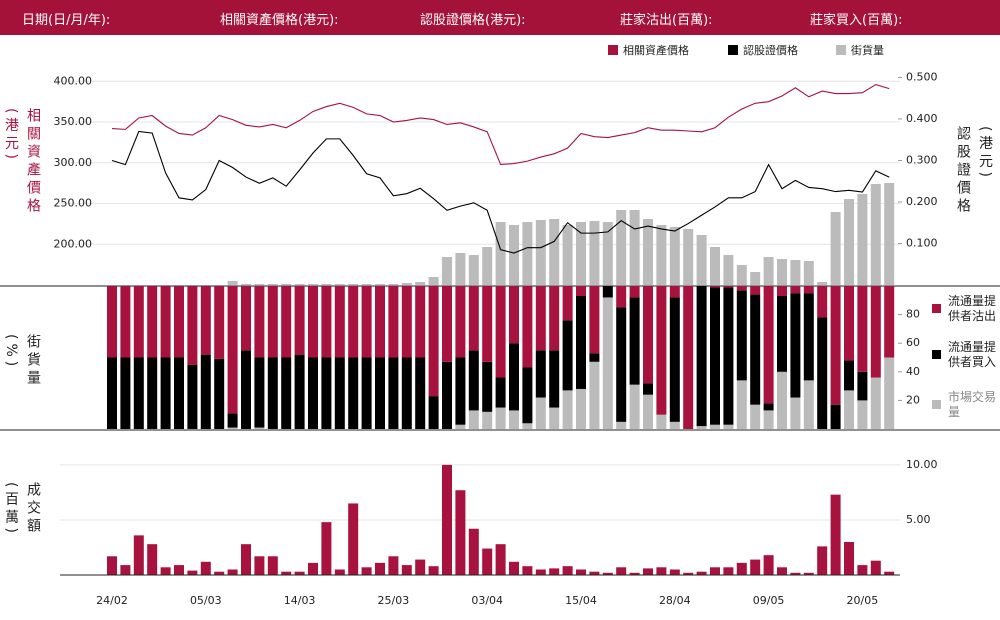  Describe the element at coordinates (581, 600) in the screenshot. I see `x-tick-label: 15/04` at that location.